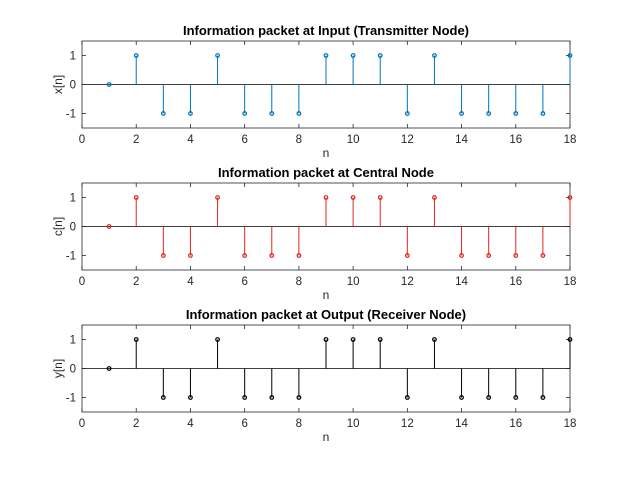 This screenshot has height=477, width=629. I want to click on x-tick-label: 4, so click(190, 424).